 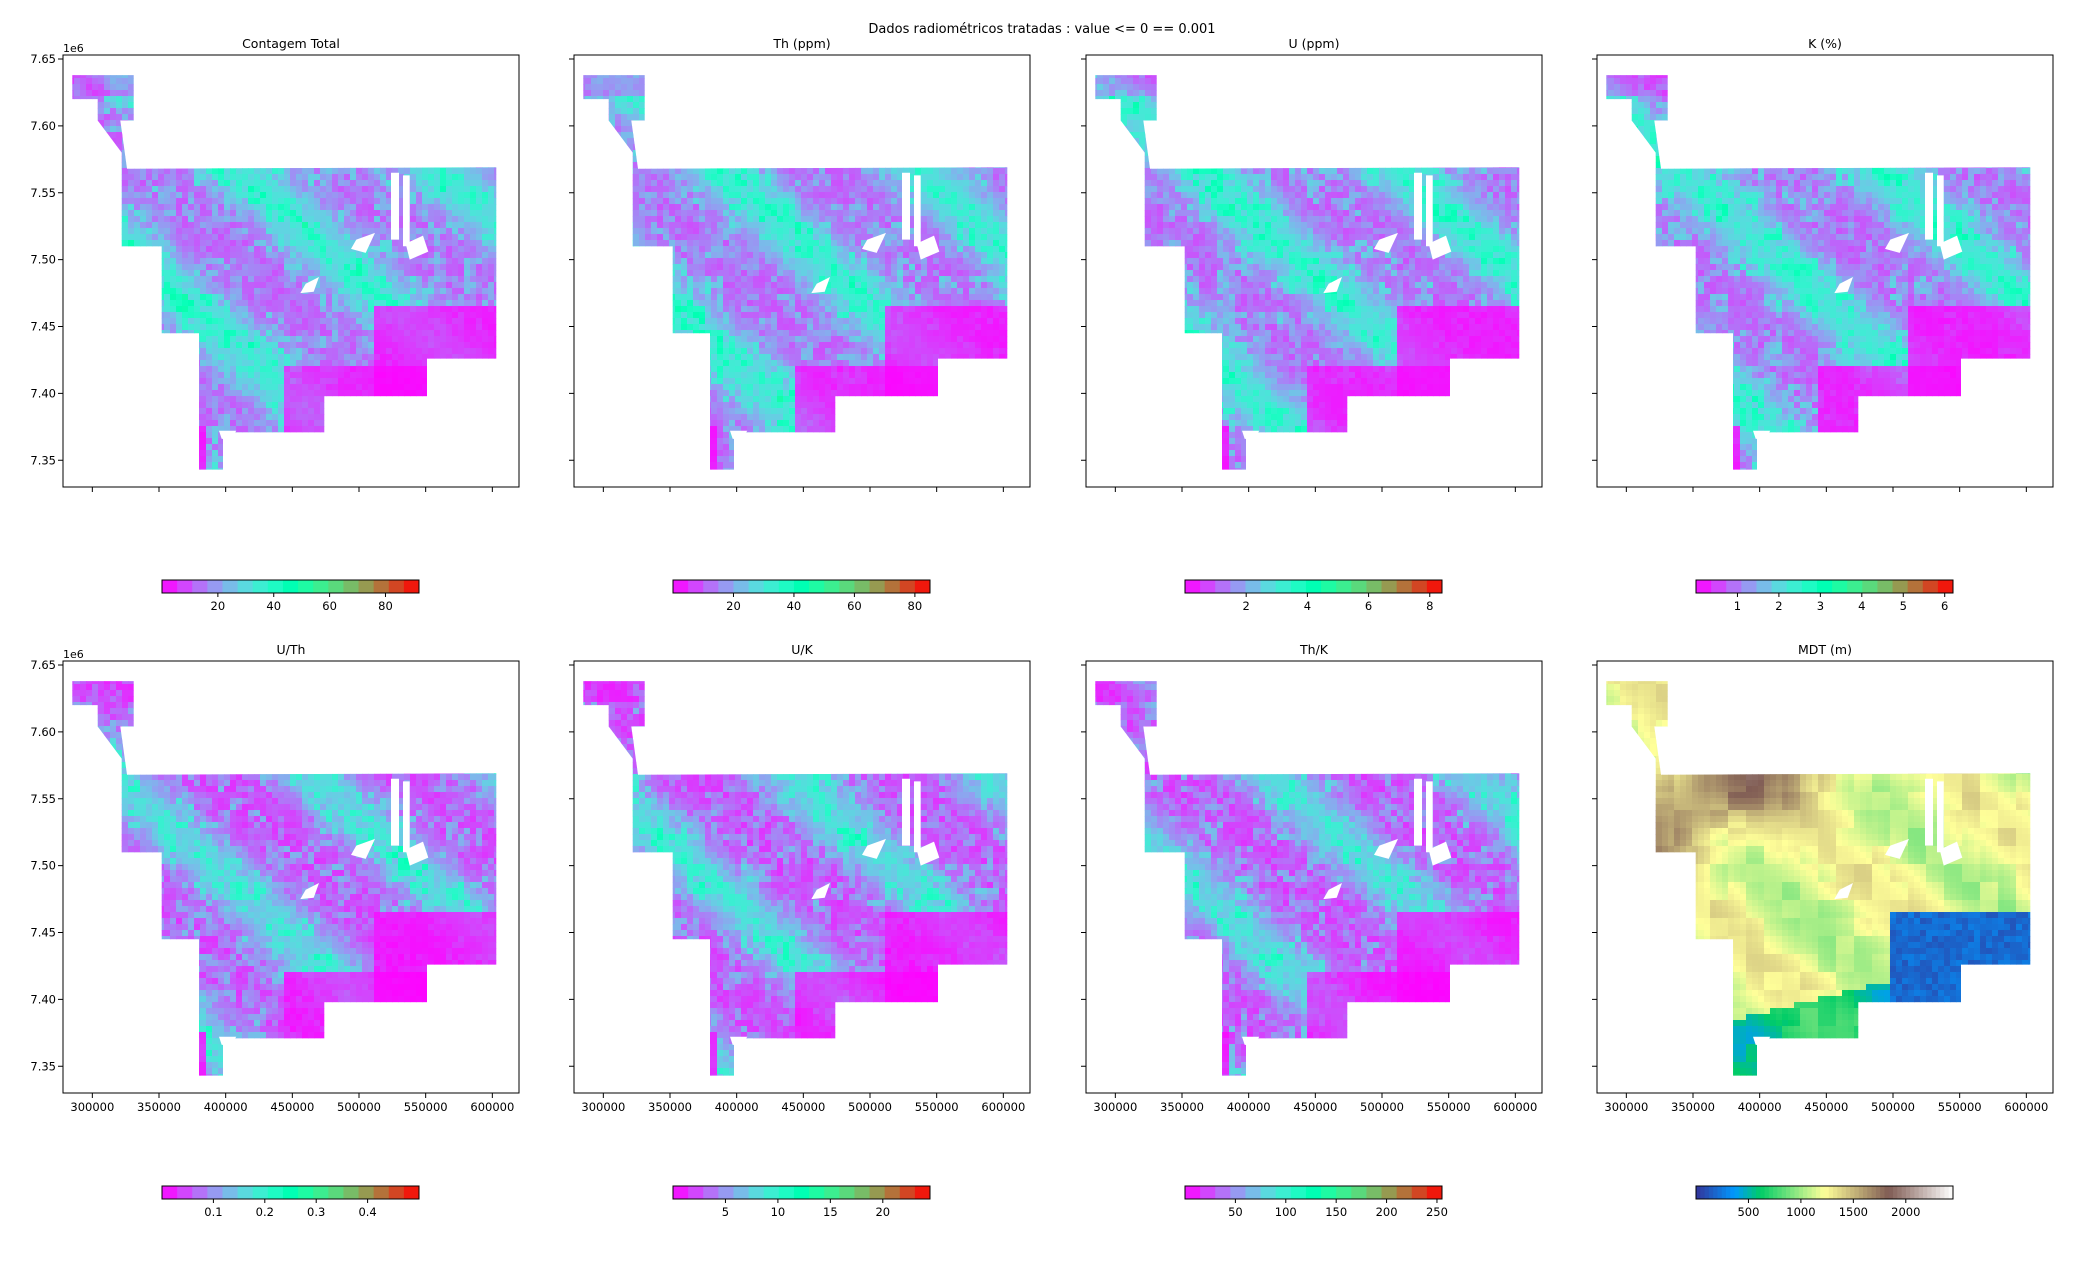 I want to click on colorbar-tick-label: 200, so click(x=1387, y=1212).